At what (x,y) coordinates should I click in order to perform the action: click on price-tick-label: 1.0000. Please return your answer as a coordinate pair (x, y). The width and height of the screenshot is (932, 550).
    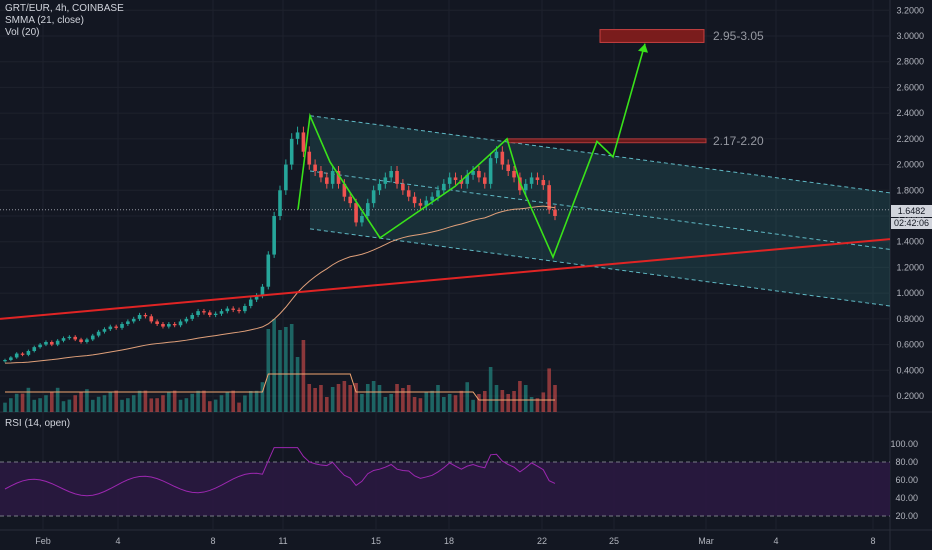
    Looking at the image, I should click on (910, 293).